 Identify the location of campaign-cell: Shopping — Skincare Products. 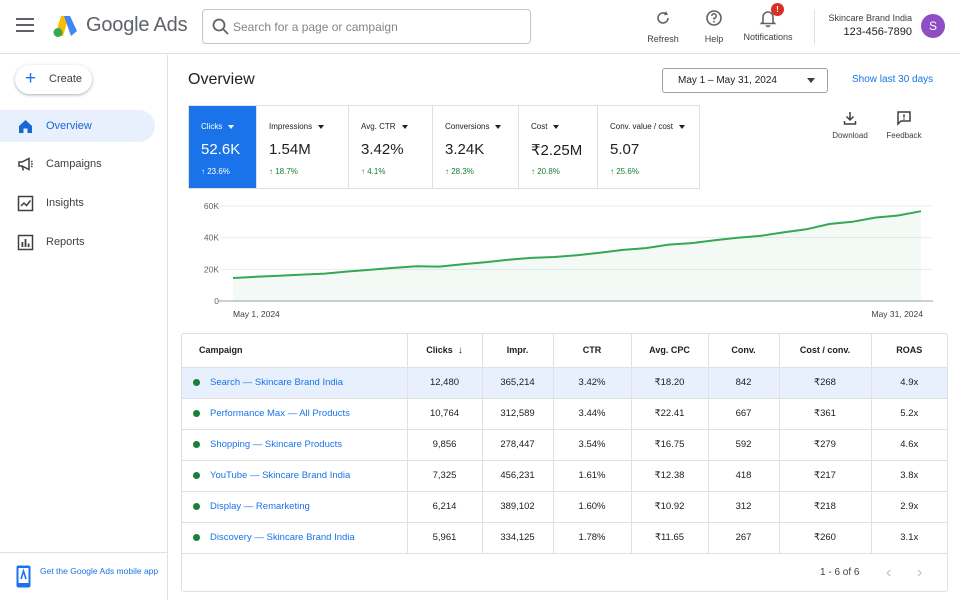
(295, 445).